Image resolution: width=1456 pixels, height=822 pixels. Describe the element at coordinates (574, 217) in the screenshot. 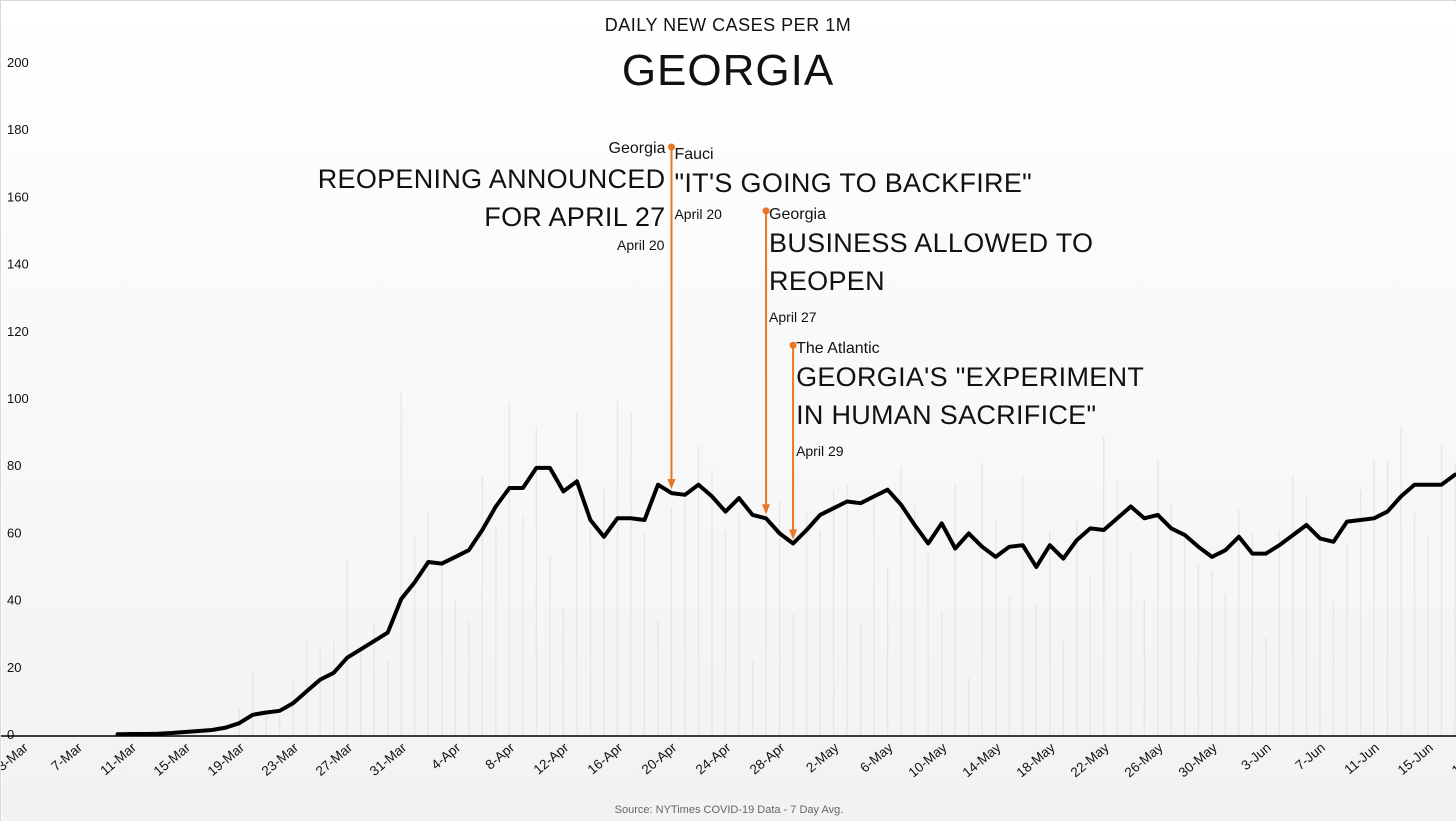

I see `annotation-headline: FOR APRIL 27` at that location.